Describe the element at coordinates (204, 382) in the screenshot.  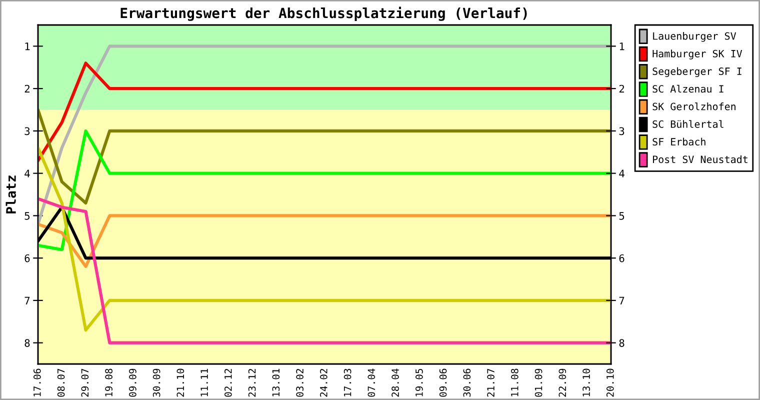
I see `x-tick-label: 11.11` at that location.